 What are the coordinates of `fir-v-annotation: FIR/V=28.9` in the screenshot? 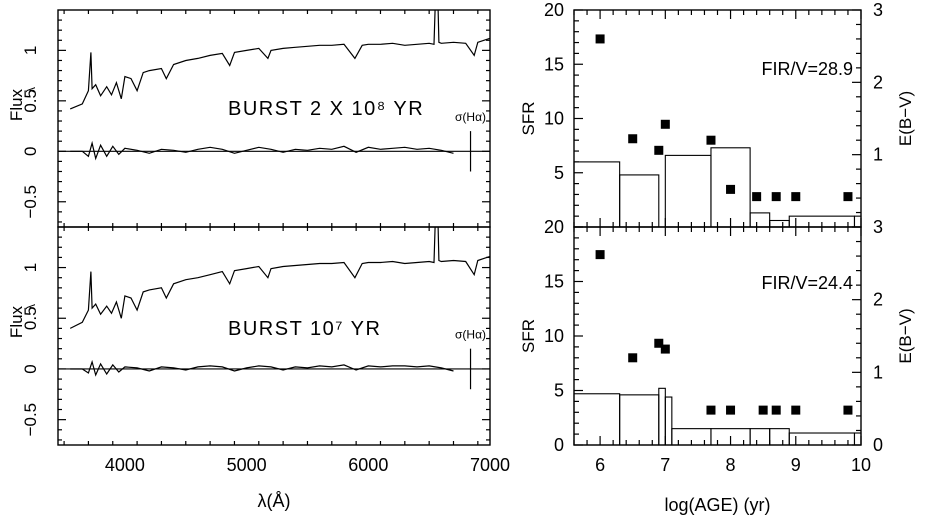 It's located at (807, 69).